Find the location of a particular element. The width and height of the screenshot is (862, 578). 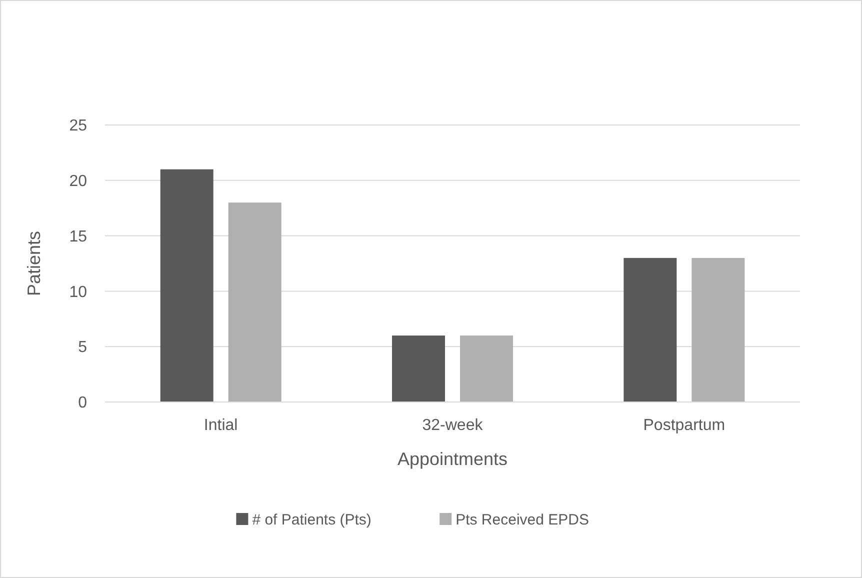

y-tick-label: 25 is located at coordinates (78, 126).